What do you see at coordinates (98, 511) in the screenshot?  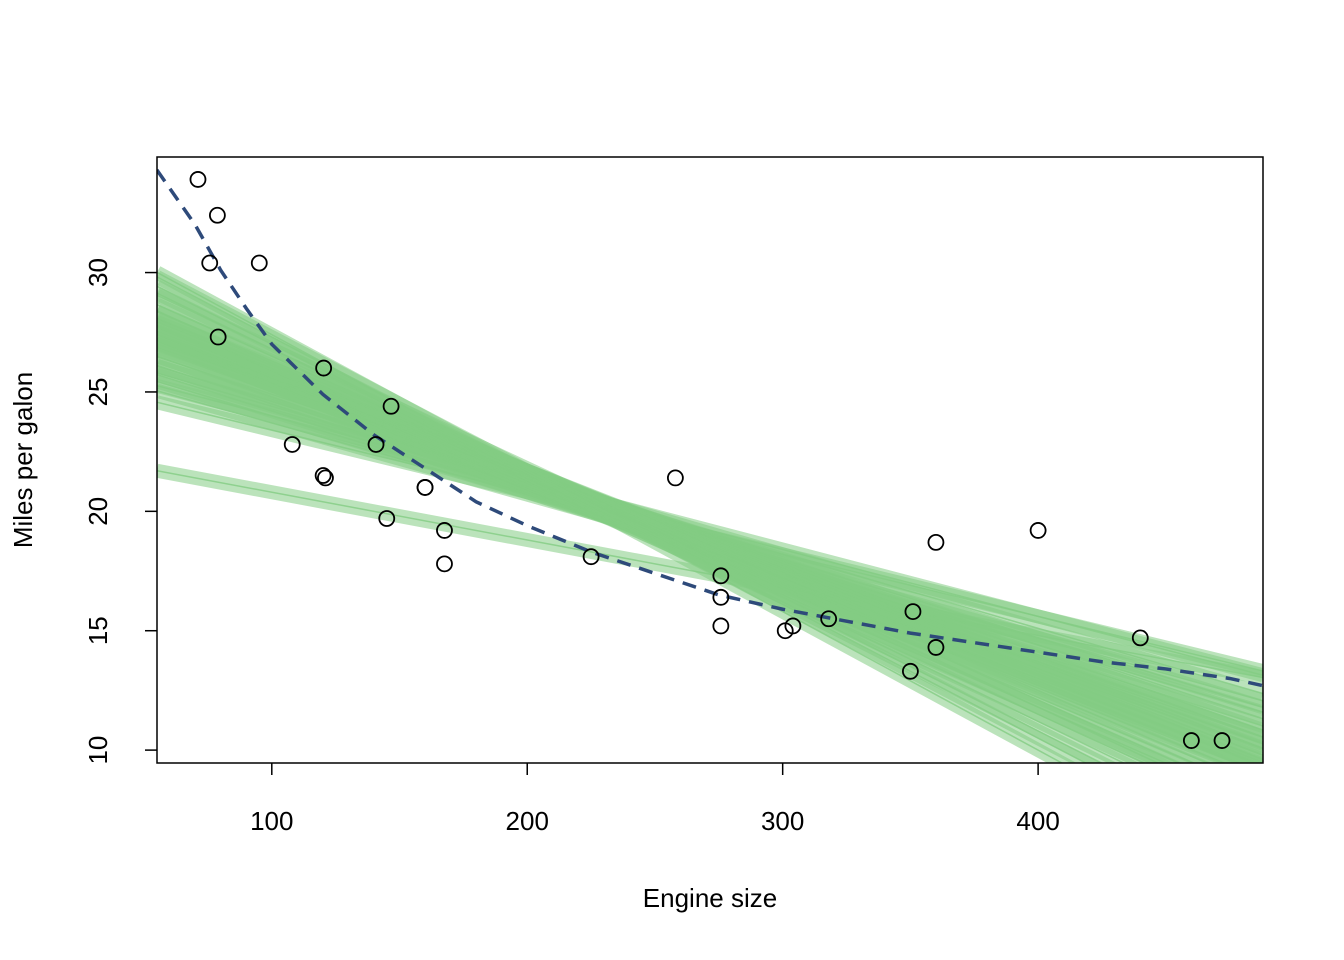 I see `y-tick-label: 20` at bounding box center [98, 511].